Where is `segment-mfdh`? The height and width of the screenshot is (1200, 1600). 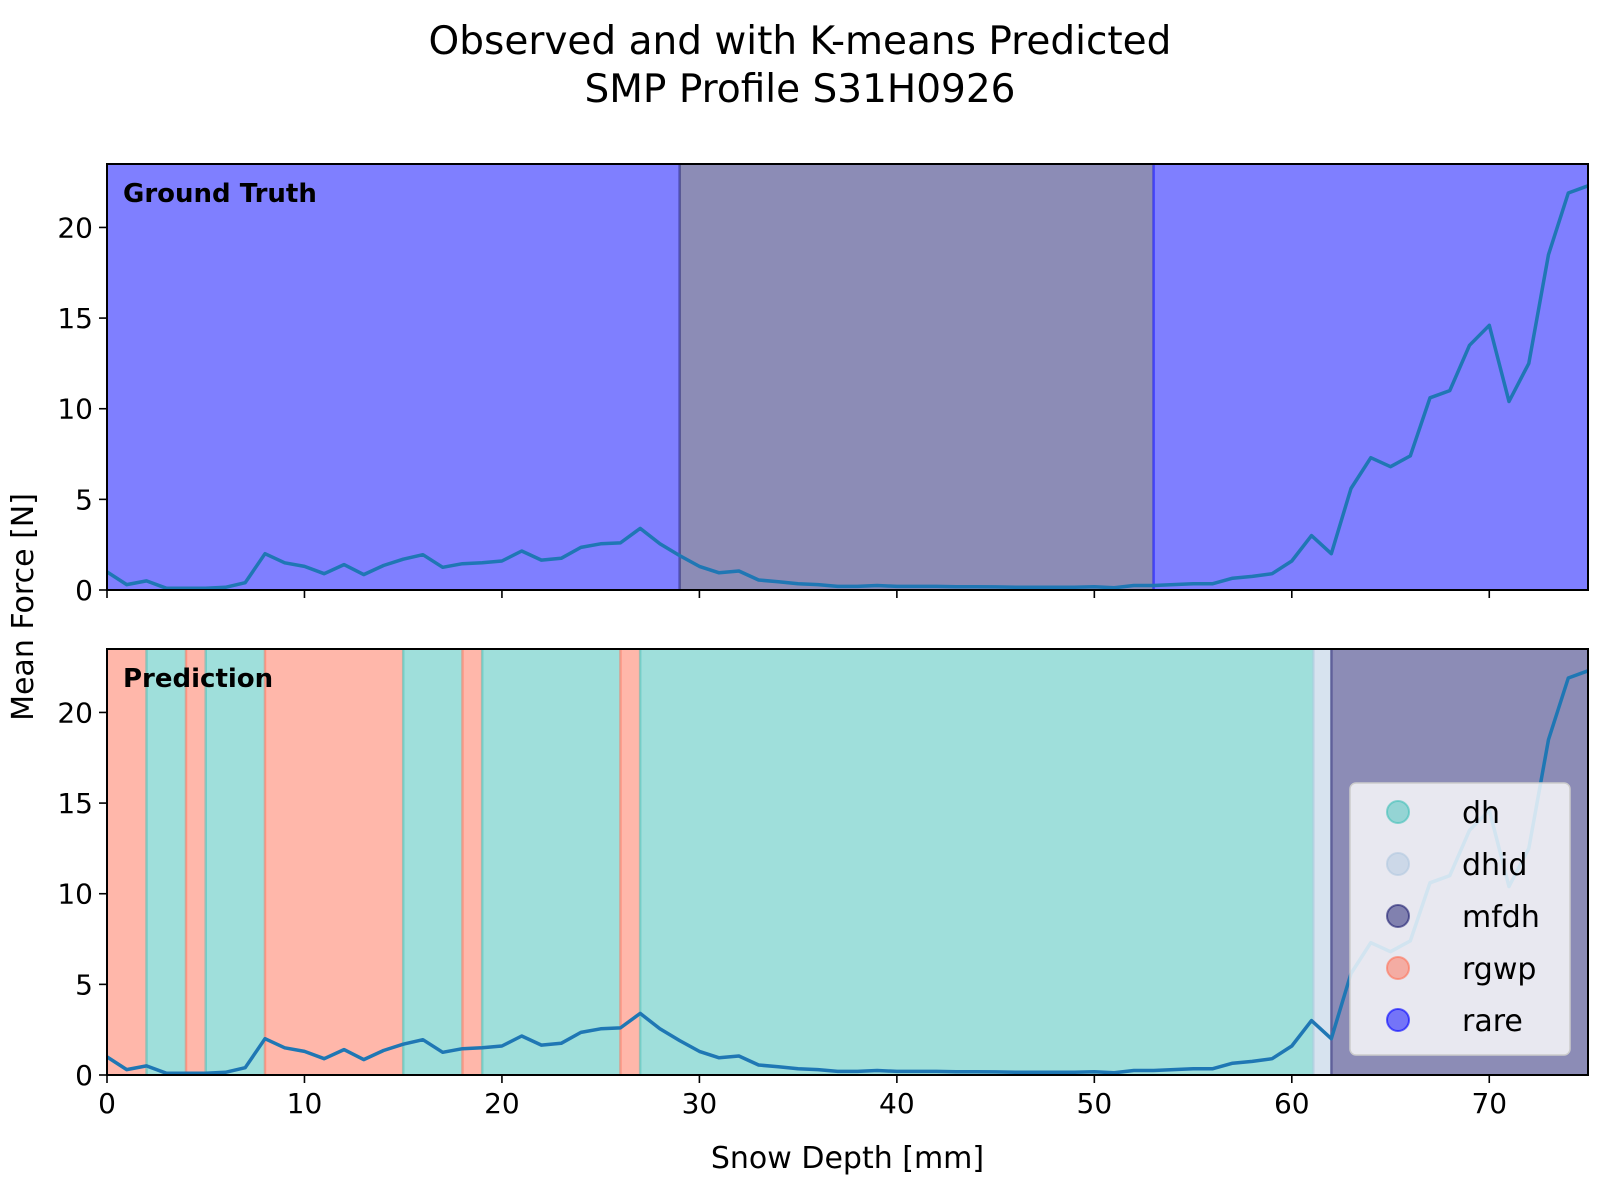 segment-mfdh is located at coordinates (916, 377).